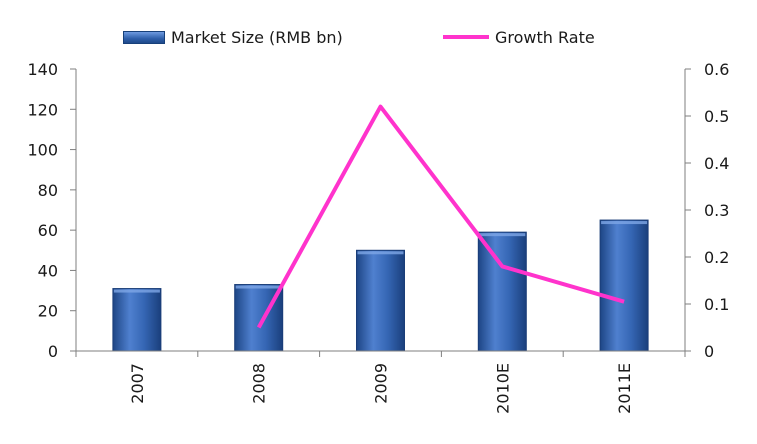  What do you see at coordinates (709, 351) in the screenshot?
I see `y-tick-label-right: 0` at bounding box center [709, 351].